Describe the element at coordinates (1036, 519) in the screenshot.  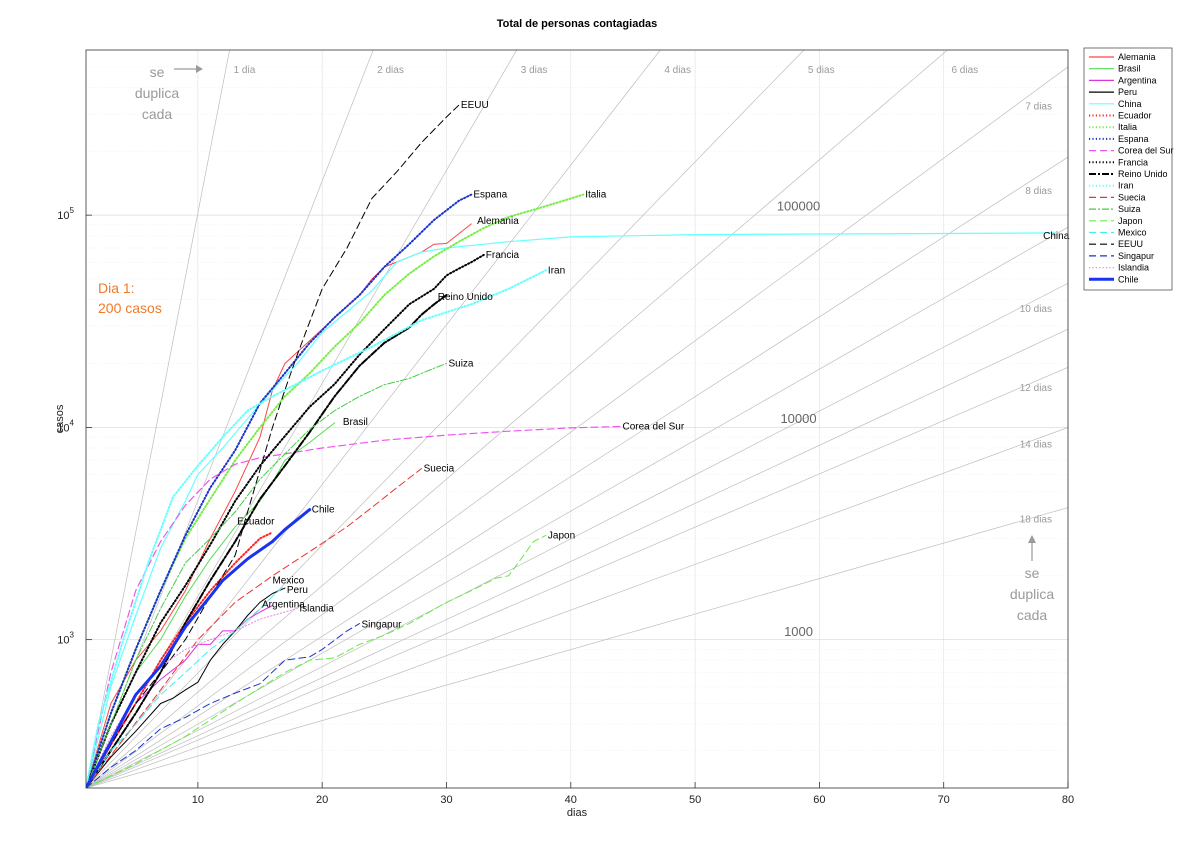
I see `doubling-guide-label: 18 dias` at that location.